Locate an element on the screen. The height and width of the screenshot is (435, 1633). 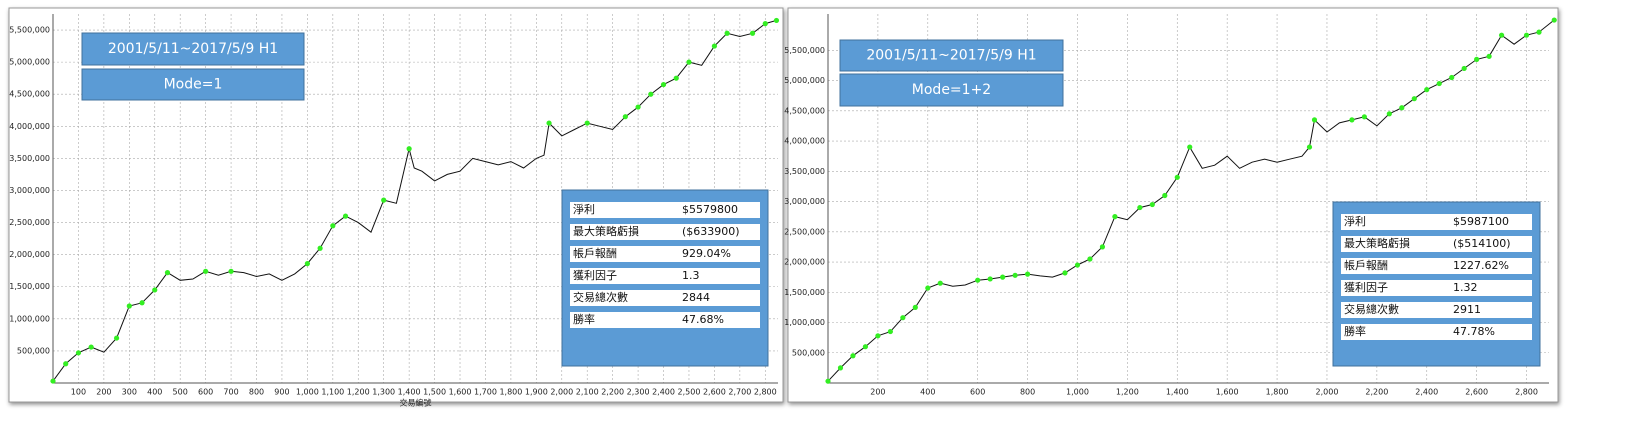
stats-value: 2911 is located at coordinates (1467, 309).